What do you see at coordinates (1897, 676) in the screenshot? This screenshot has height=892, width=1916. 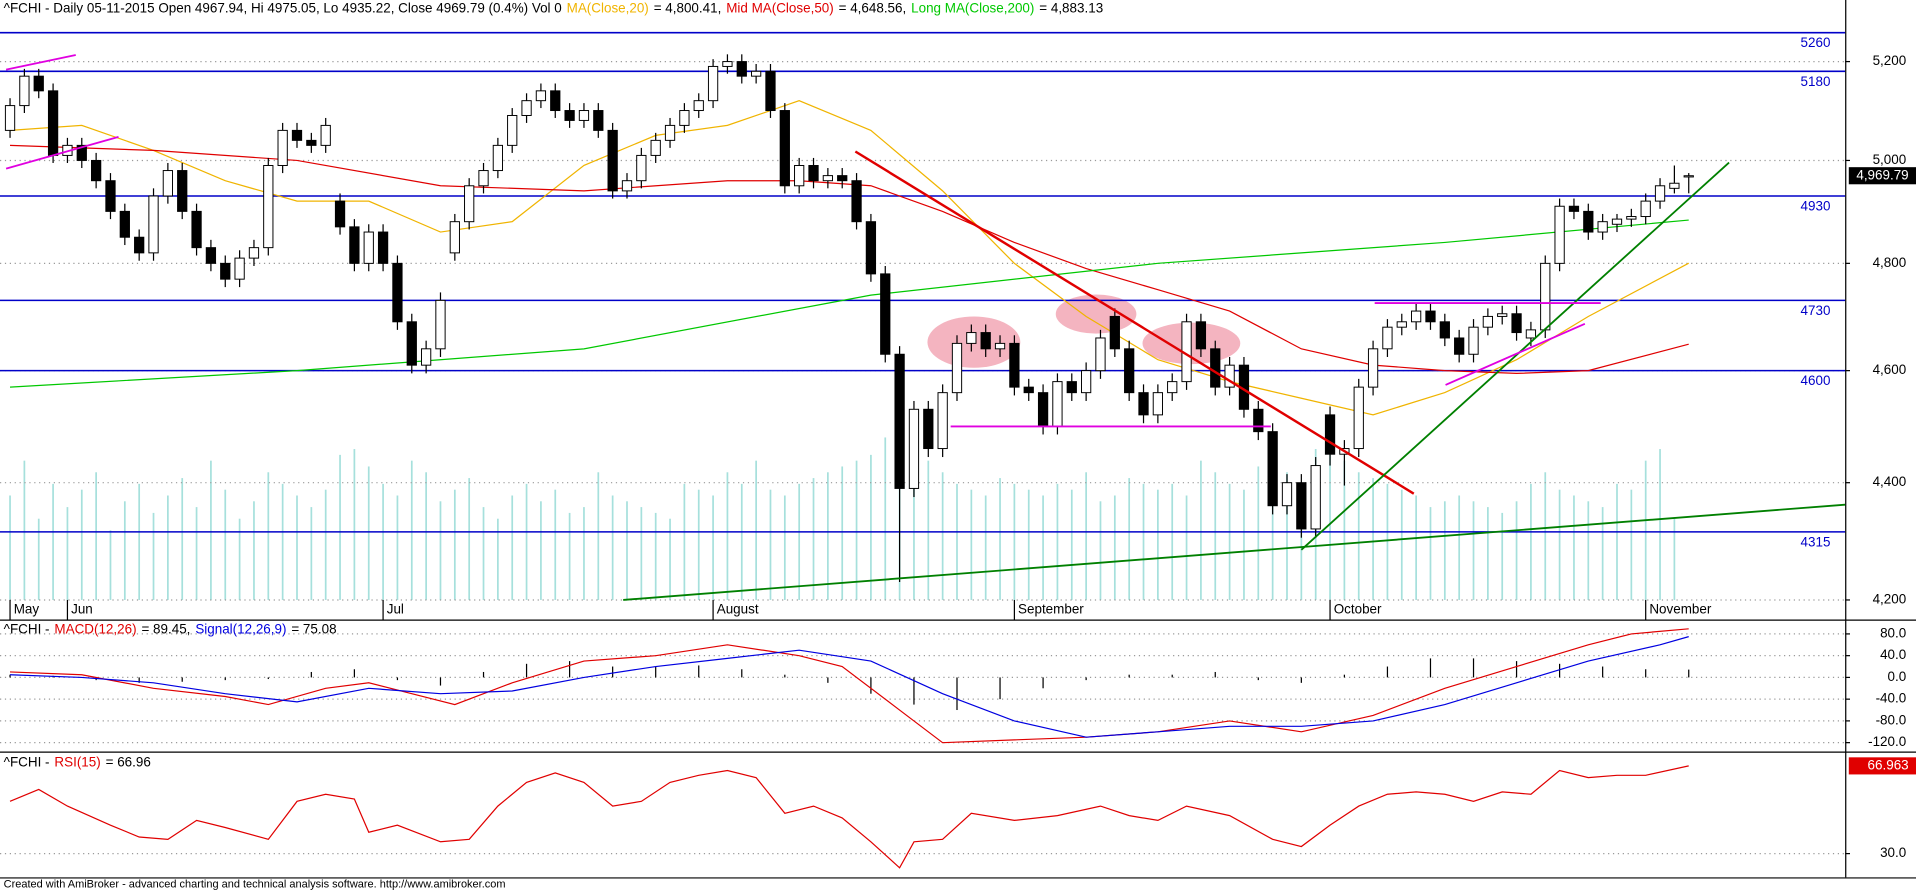 I see `y-tick-label: 0.0` at bounding box center [1897, 676].